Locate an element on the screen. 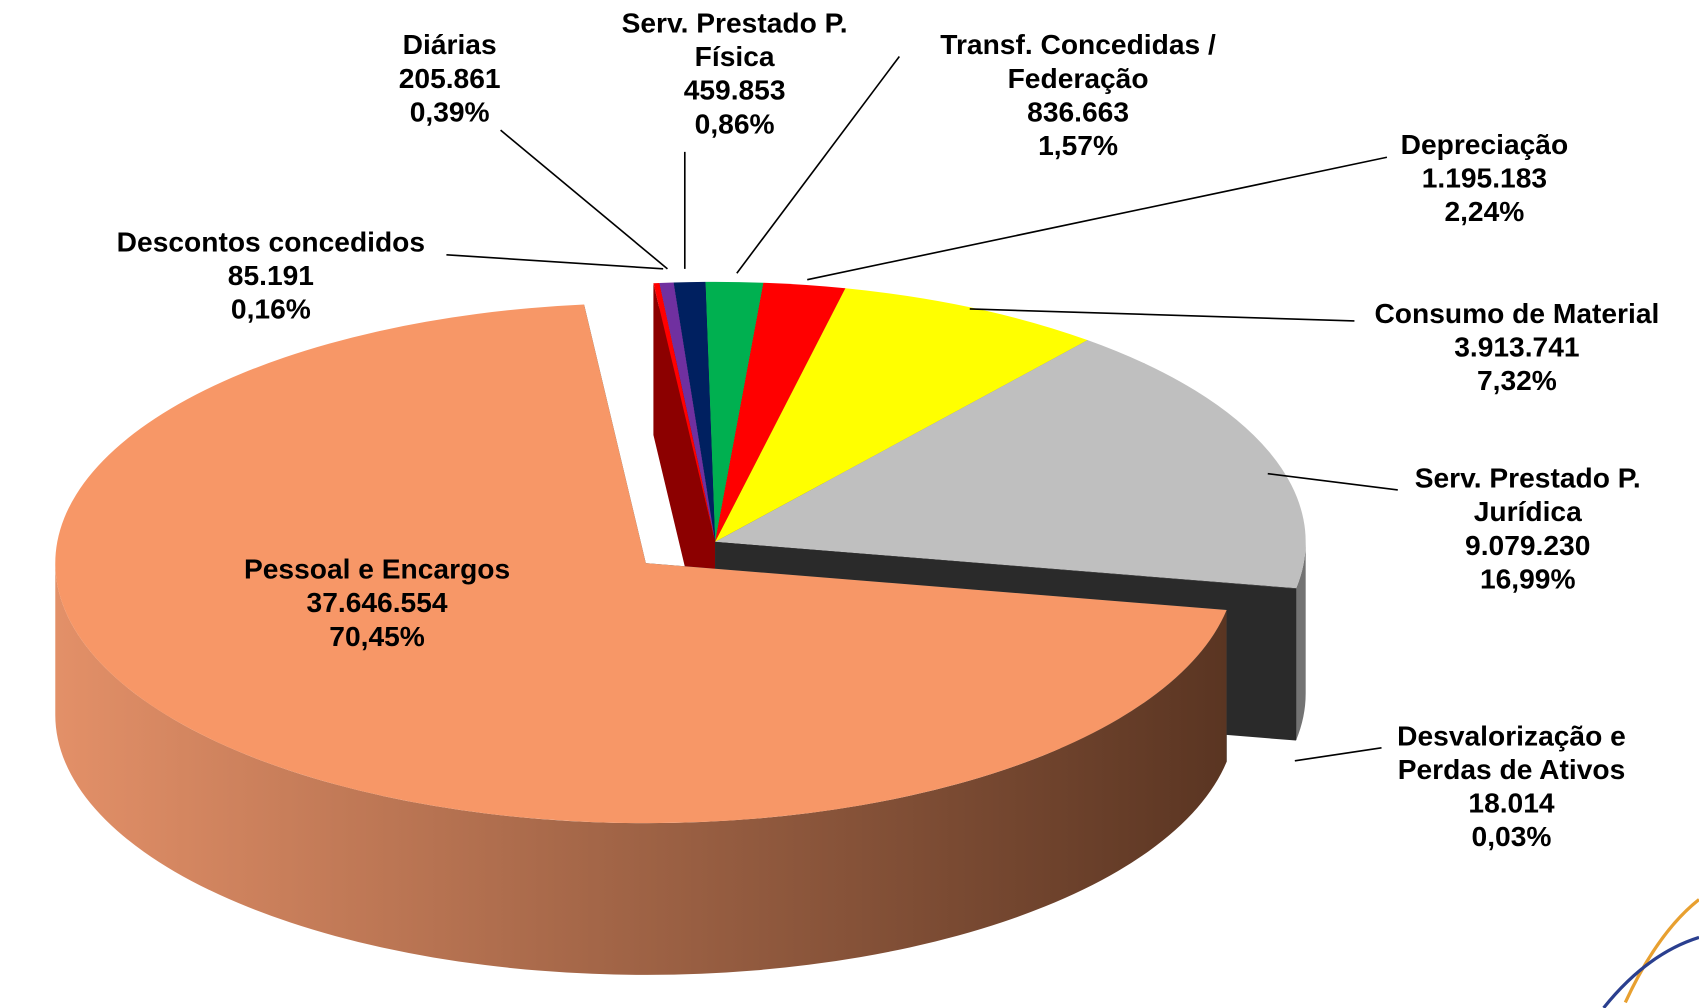 The width and height of the screenshot is (1699, 1008). data-label: Pessoal e Encargos 37.646.554 70,45% is located at coordinates (377, 603).